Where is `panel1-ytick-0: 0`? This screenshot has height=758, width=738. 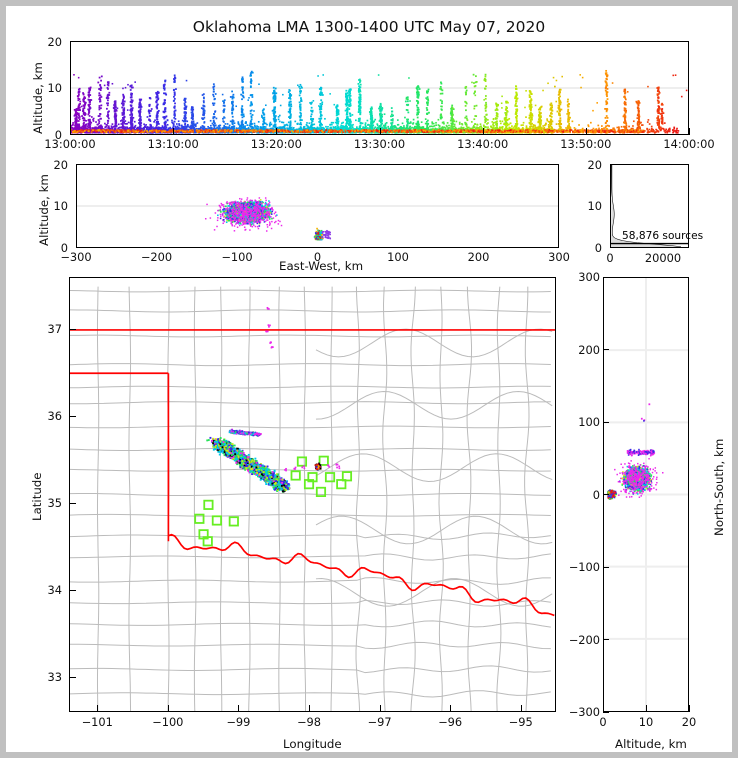 panel1-ytick-0: 0 is located at coordinates (52, 135).